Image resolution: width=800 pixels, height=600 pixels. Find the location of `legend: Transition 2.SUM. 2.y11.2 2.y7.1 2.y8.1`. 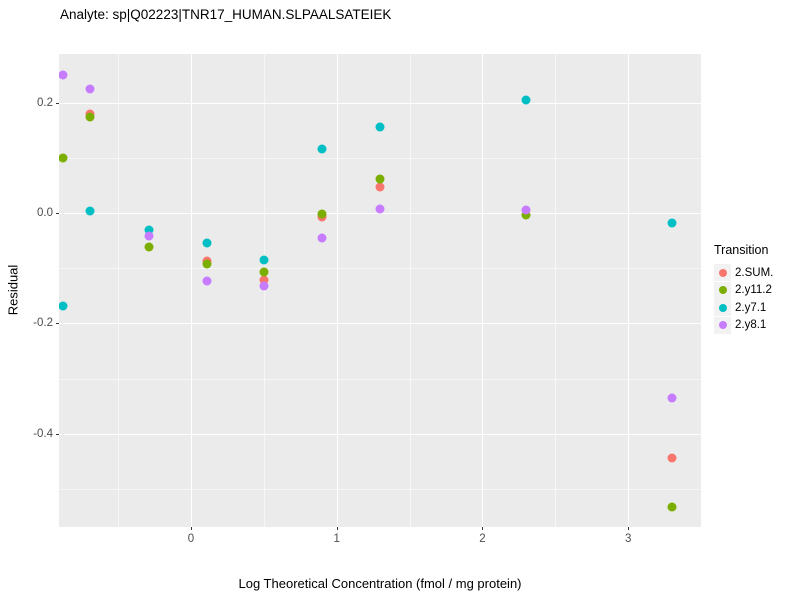

legend: Transition 2.SUM. 2.y11.2 2.y7.1 2.y8.1 is located at coordinates (757, 288).